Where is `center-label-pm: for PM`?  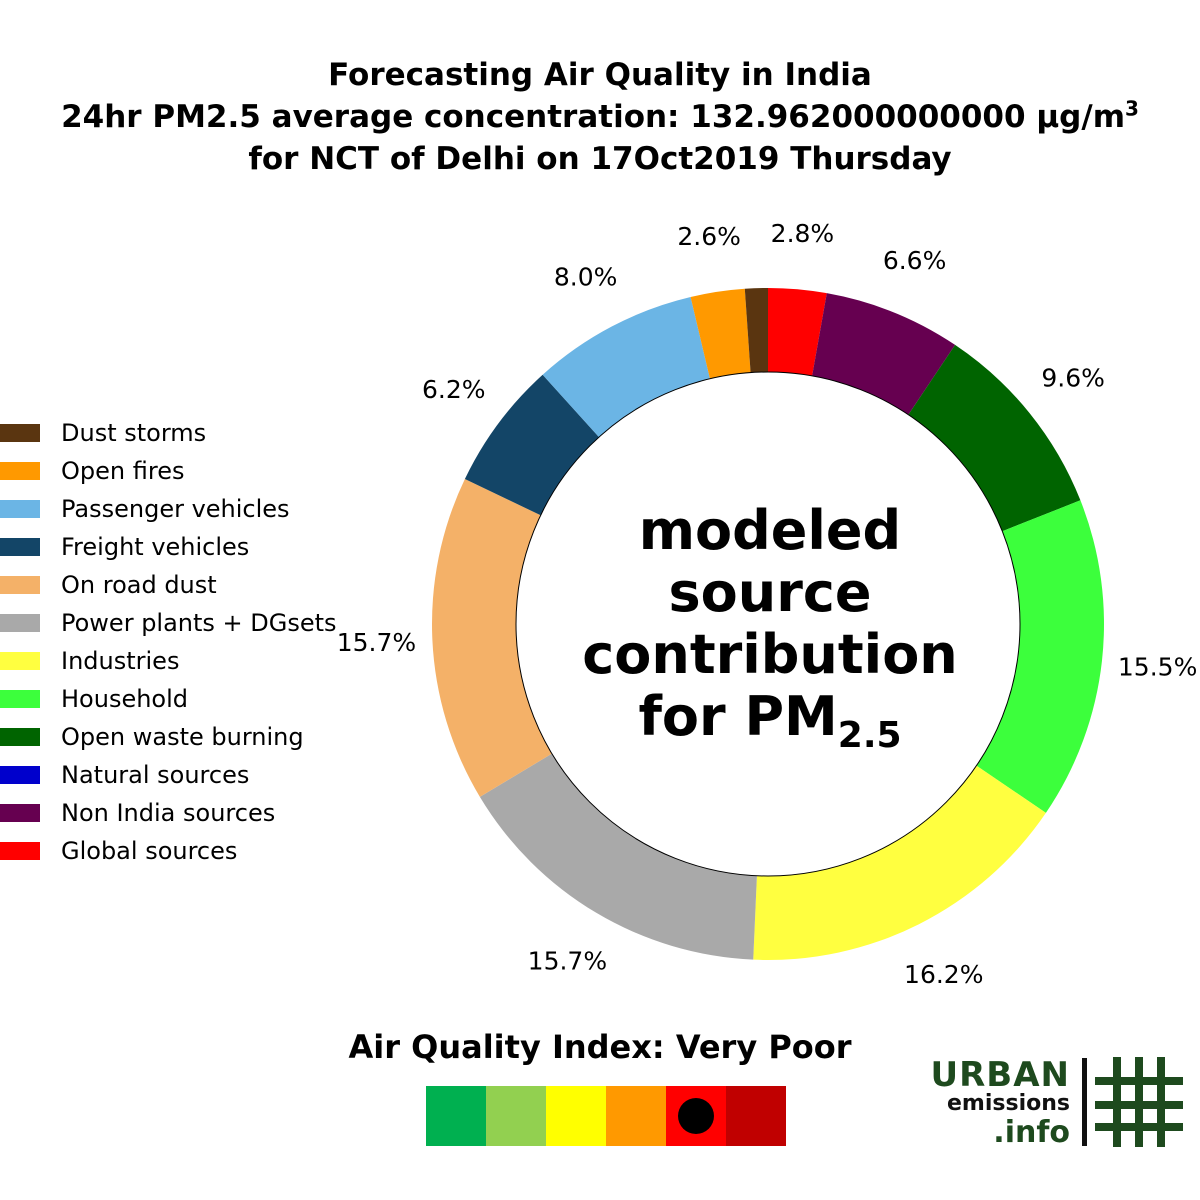 center-label-pm: for PM is located at coordinates (738, 716).